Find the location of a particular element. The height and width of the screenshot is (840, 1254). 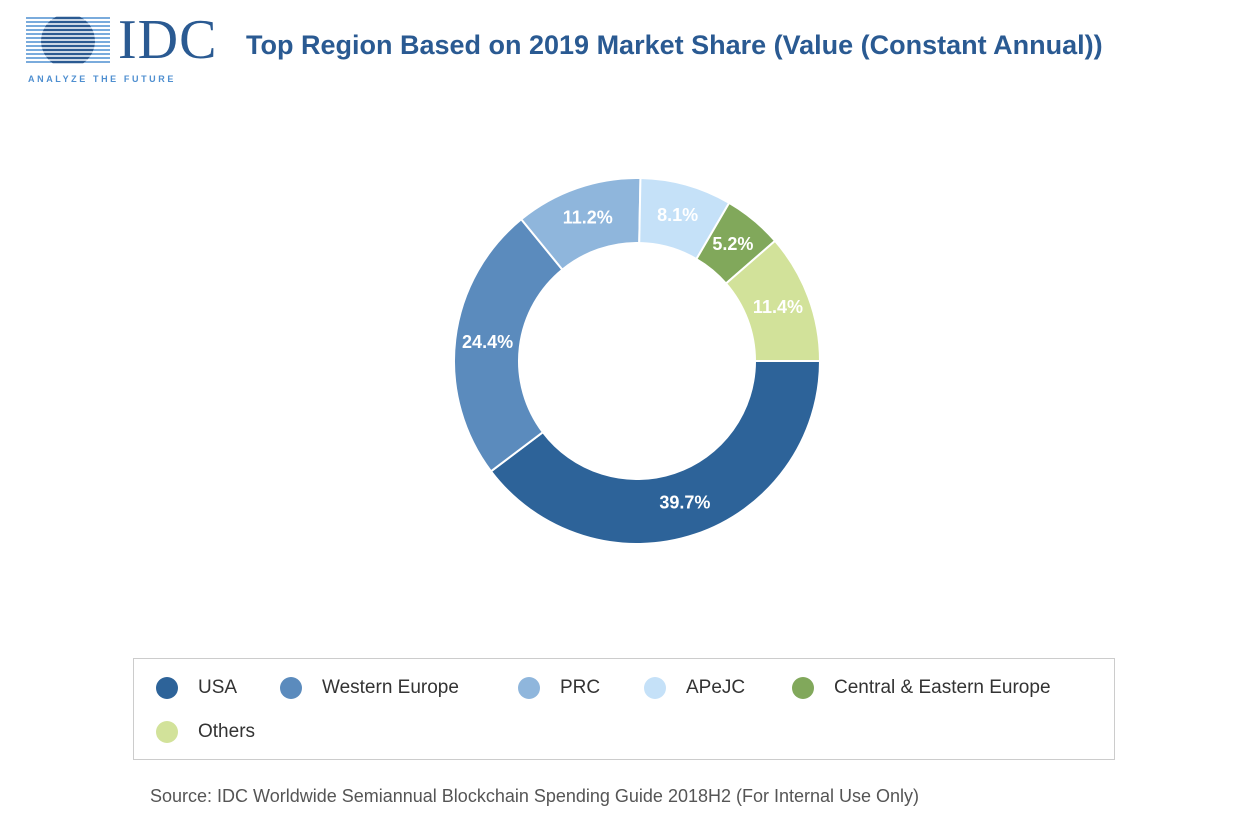

legend-item-western-europe: Western Europe is located at coordinates (369, 688).